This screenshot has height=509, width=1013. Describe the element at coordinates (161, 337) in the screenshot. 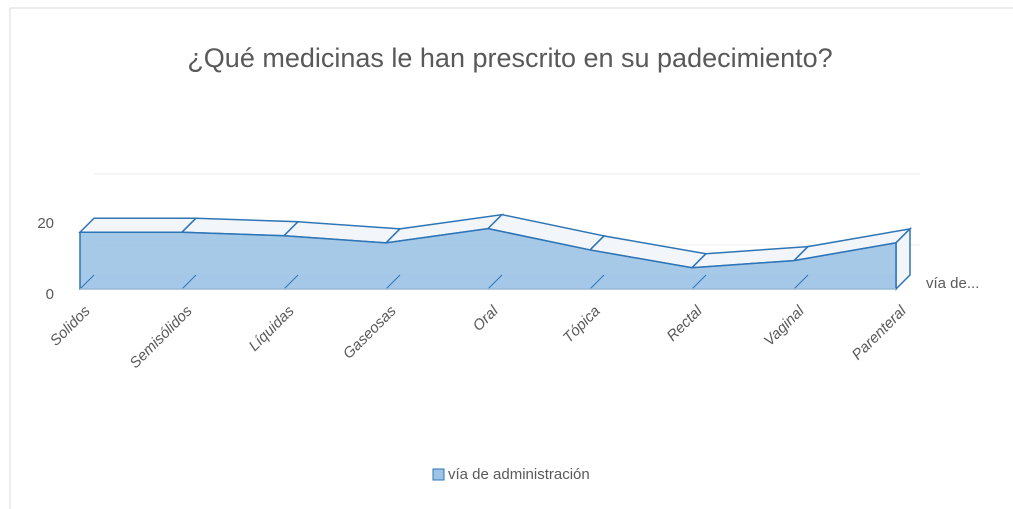

I see `x-tick-label: Semisólidos` at that location.